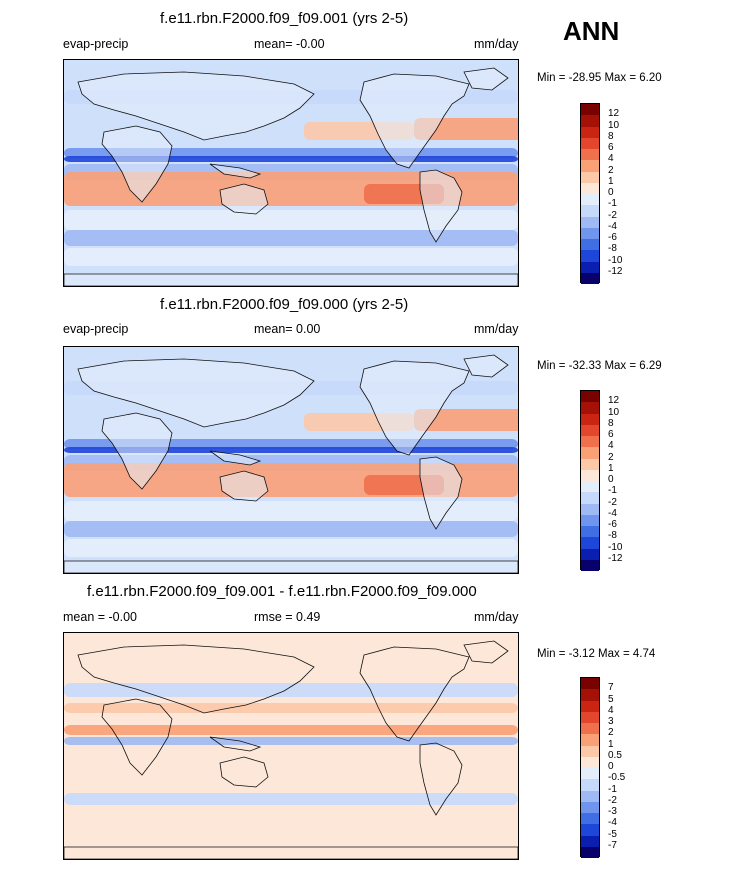 The height and width of the screenshot is (872, 733). What do you see at coordinates (289, 44) in the screenshot?
I see `panel-1-mean-label: mean= -0.00` at bounding box center [289, 44].